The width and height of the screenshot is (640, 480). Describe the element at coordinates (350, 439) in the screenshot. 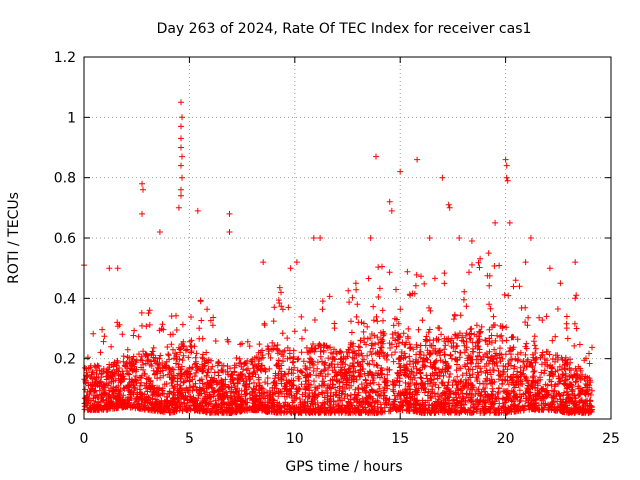

I see `x-tick-labels: 0 5 10 15 20 25` at that location.